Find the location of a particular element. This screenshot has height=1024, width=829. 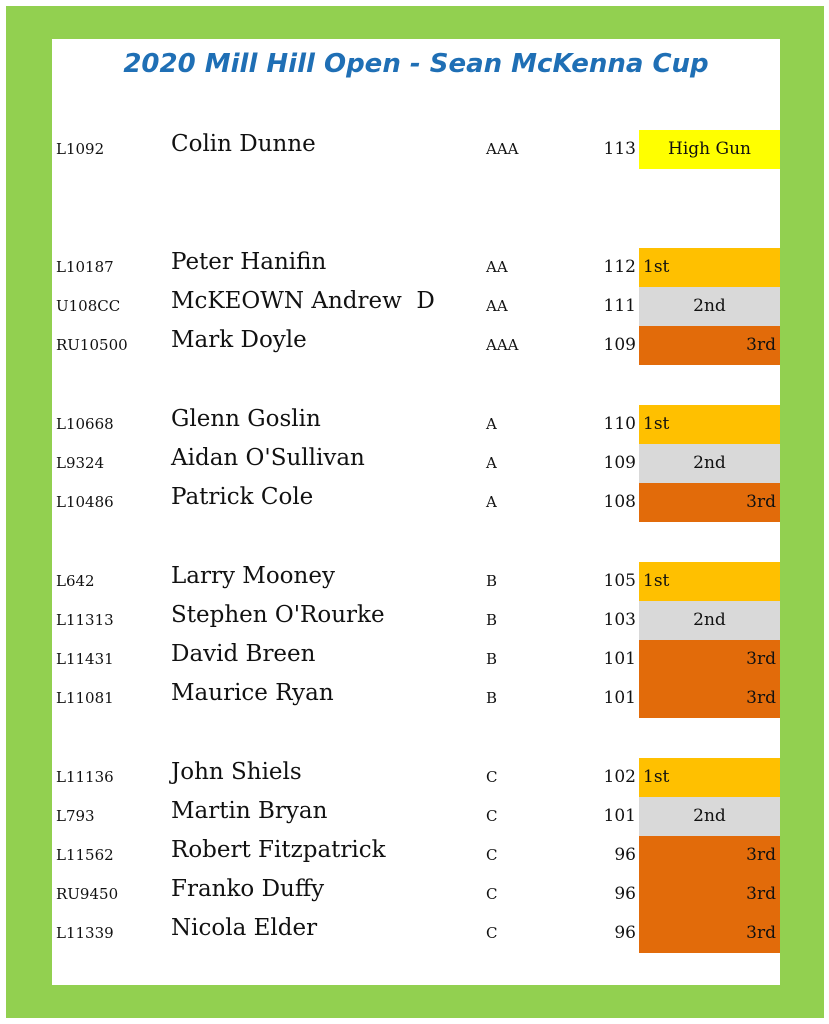

shooter-id: L11136 is located at coordinates (85, 777).